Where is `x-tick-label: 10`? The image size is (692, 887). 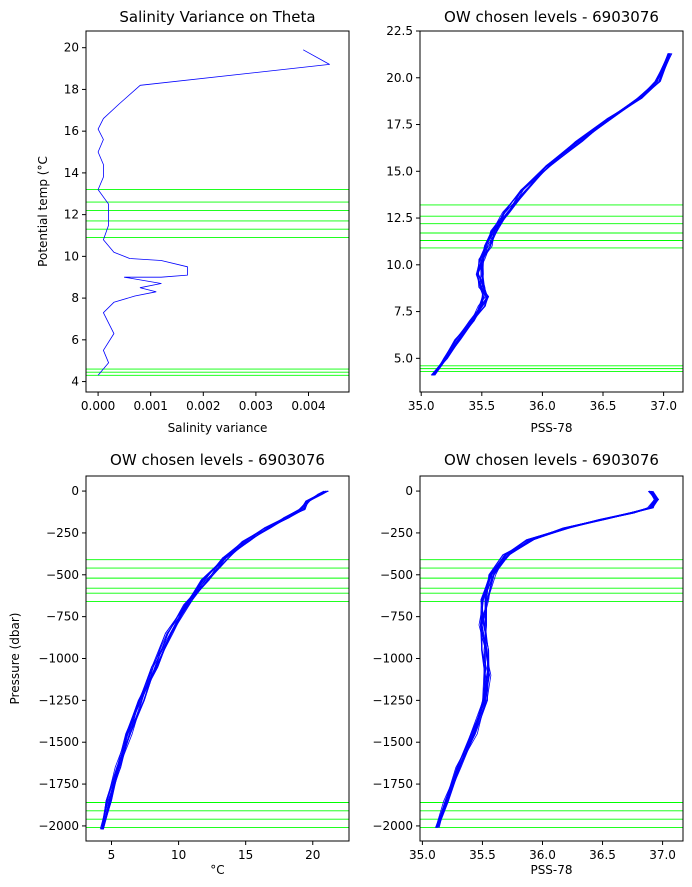 x-tick-label: 10 is located at coordinates (178, 855).